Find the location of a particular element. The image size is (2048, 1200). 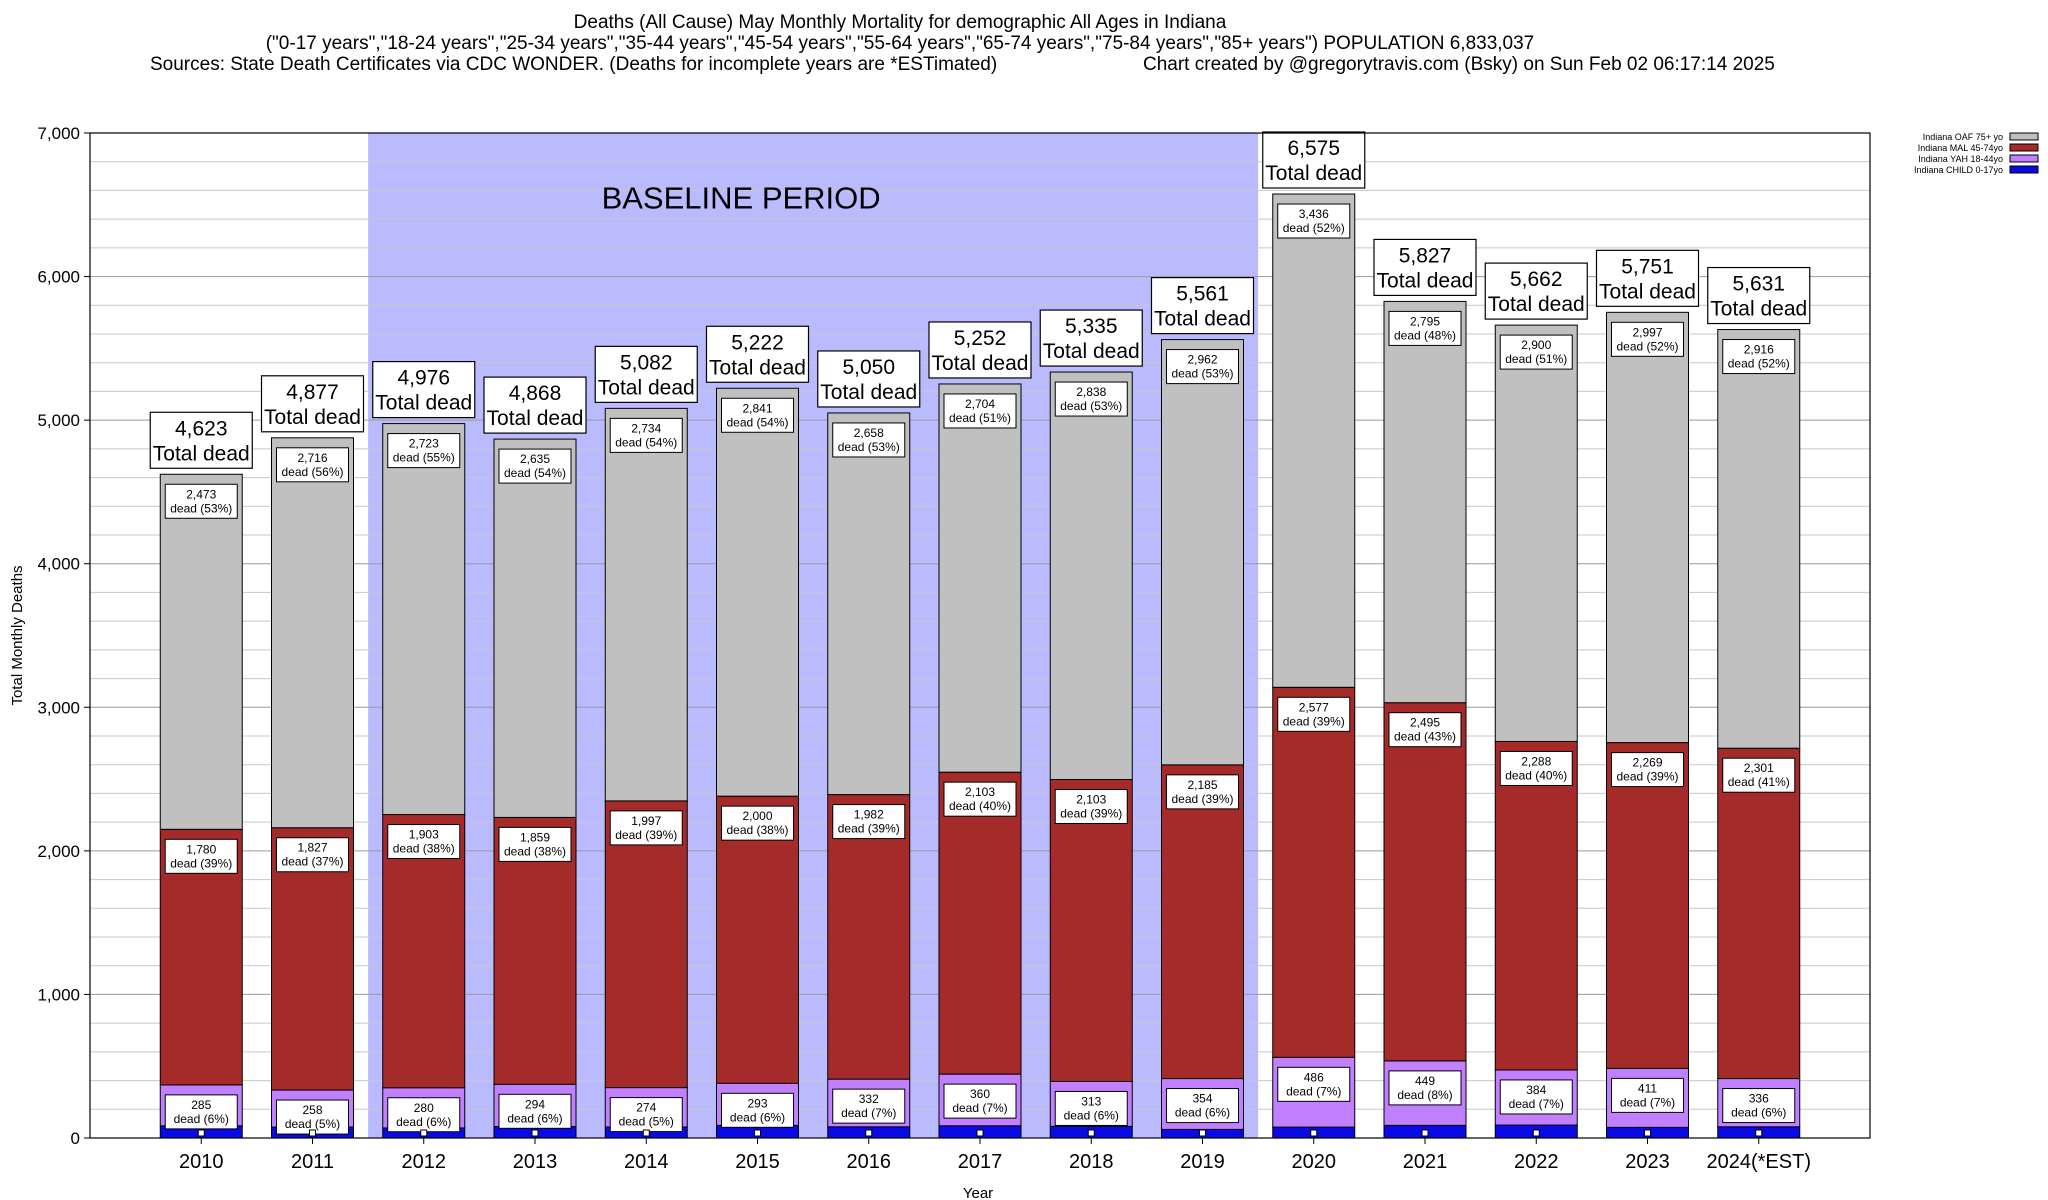

segment-label-value: 2,962 is located at coordinates (1202, 360).